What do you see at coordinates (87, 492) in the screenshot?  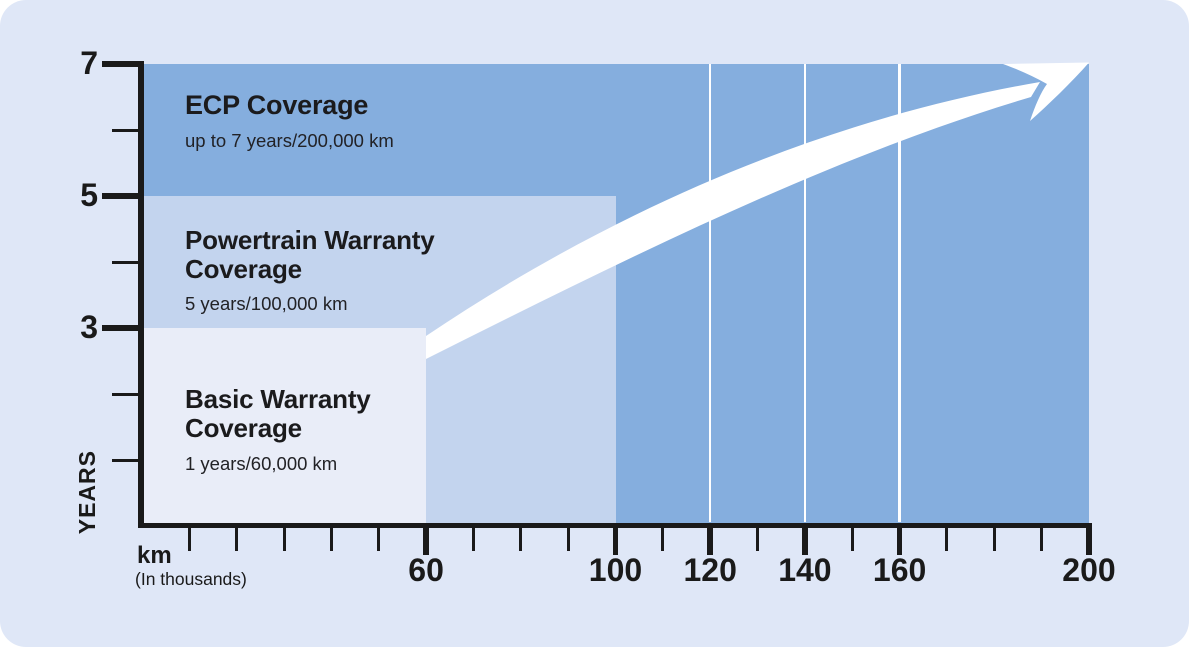 I see `y-axis-title: YEARS` at bounding box center [87, 492].